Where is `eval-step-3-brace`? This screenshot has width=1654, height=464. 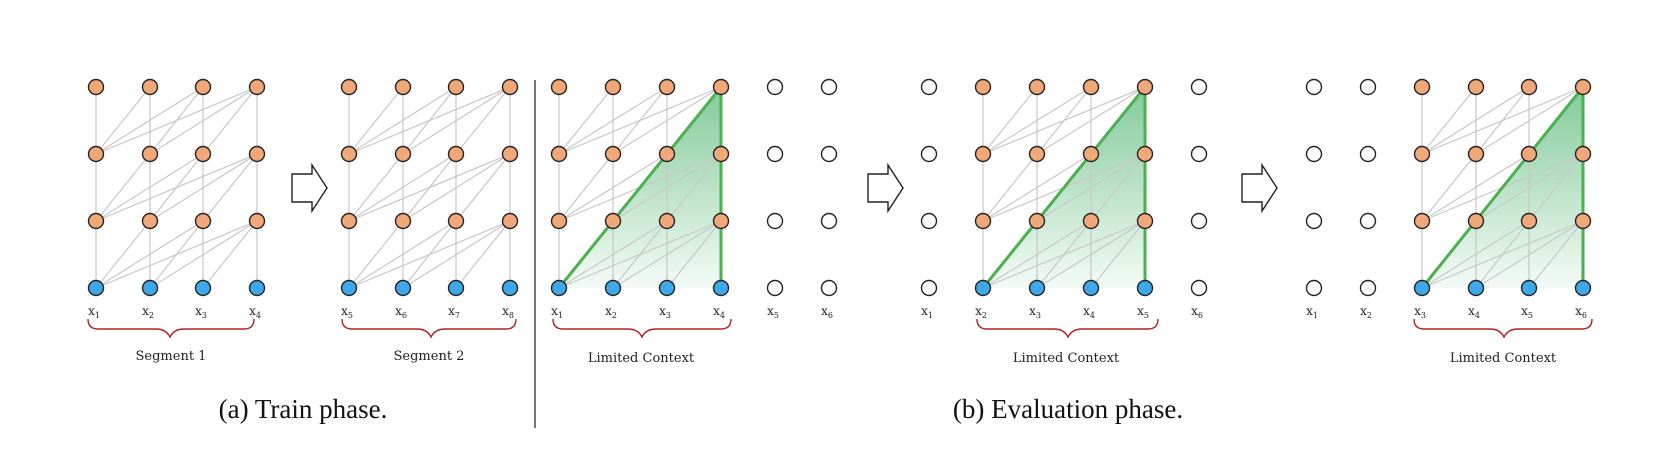
eval-step-3-brace is located at coordinates (1503, 328).